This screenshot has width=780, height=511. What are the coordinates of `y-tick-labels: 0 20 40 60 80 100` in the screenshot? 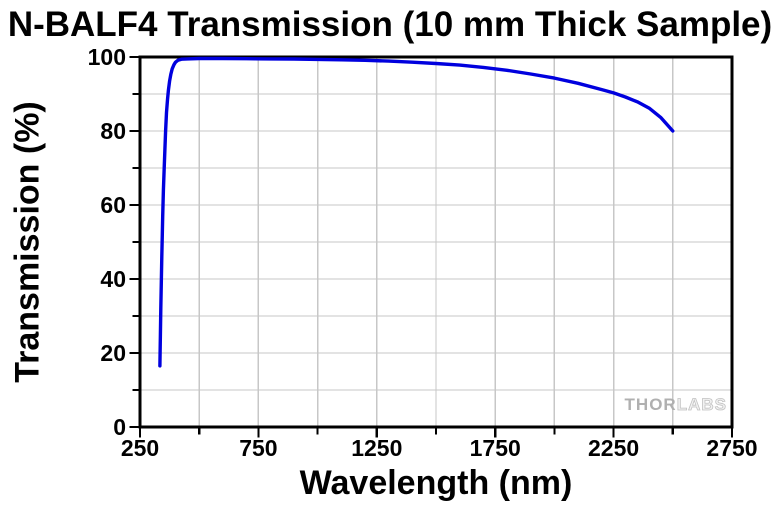 It's located at (107, 242).